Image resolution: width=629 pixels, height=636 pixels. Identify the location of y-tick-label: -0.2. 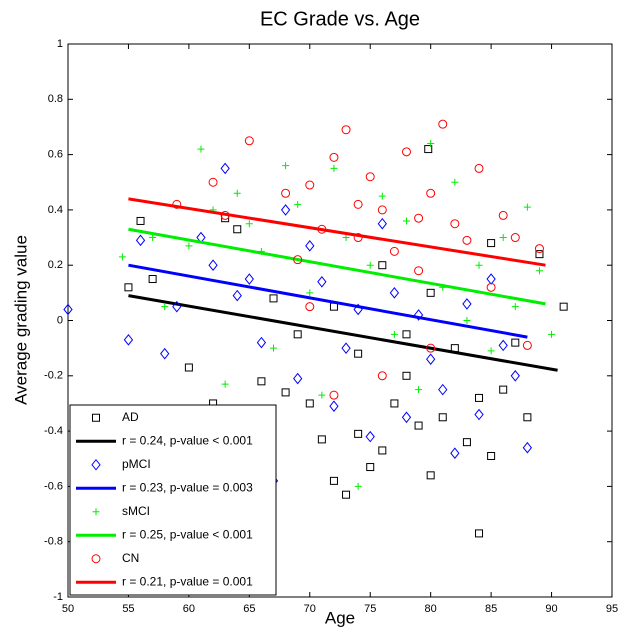
(53, 376).